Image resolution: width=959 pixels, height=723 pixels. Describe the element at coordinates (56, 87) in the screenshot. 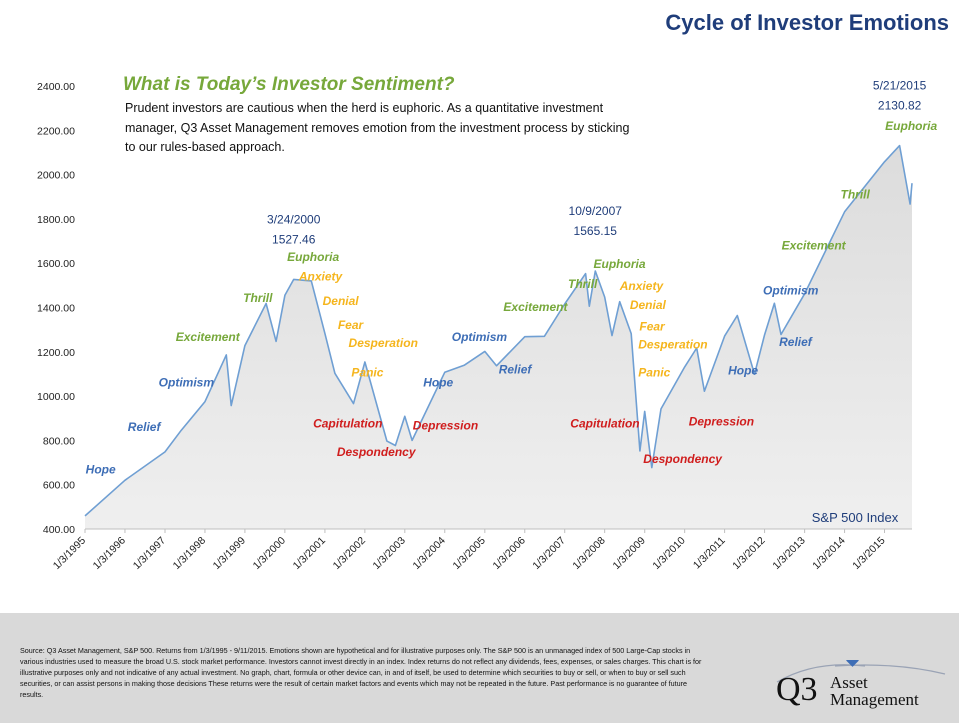

I see `y-tick-label: 2400.00` at that location.